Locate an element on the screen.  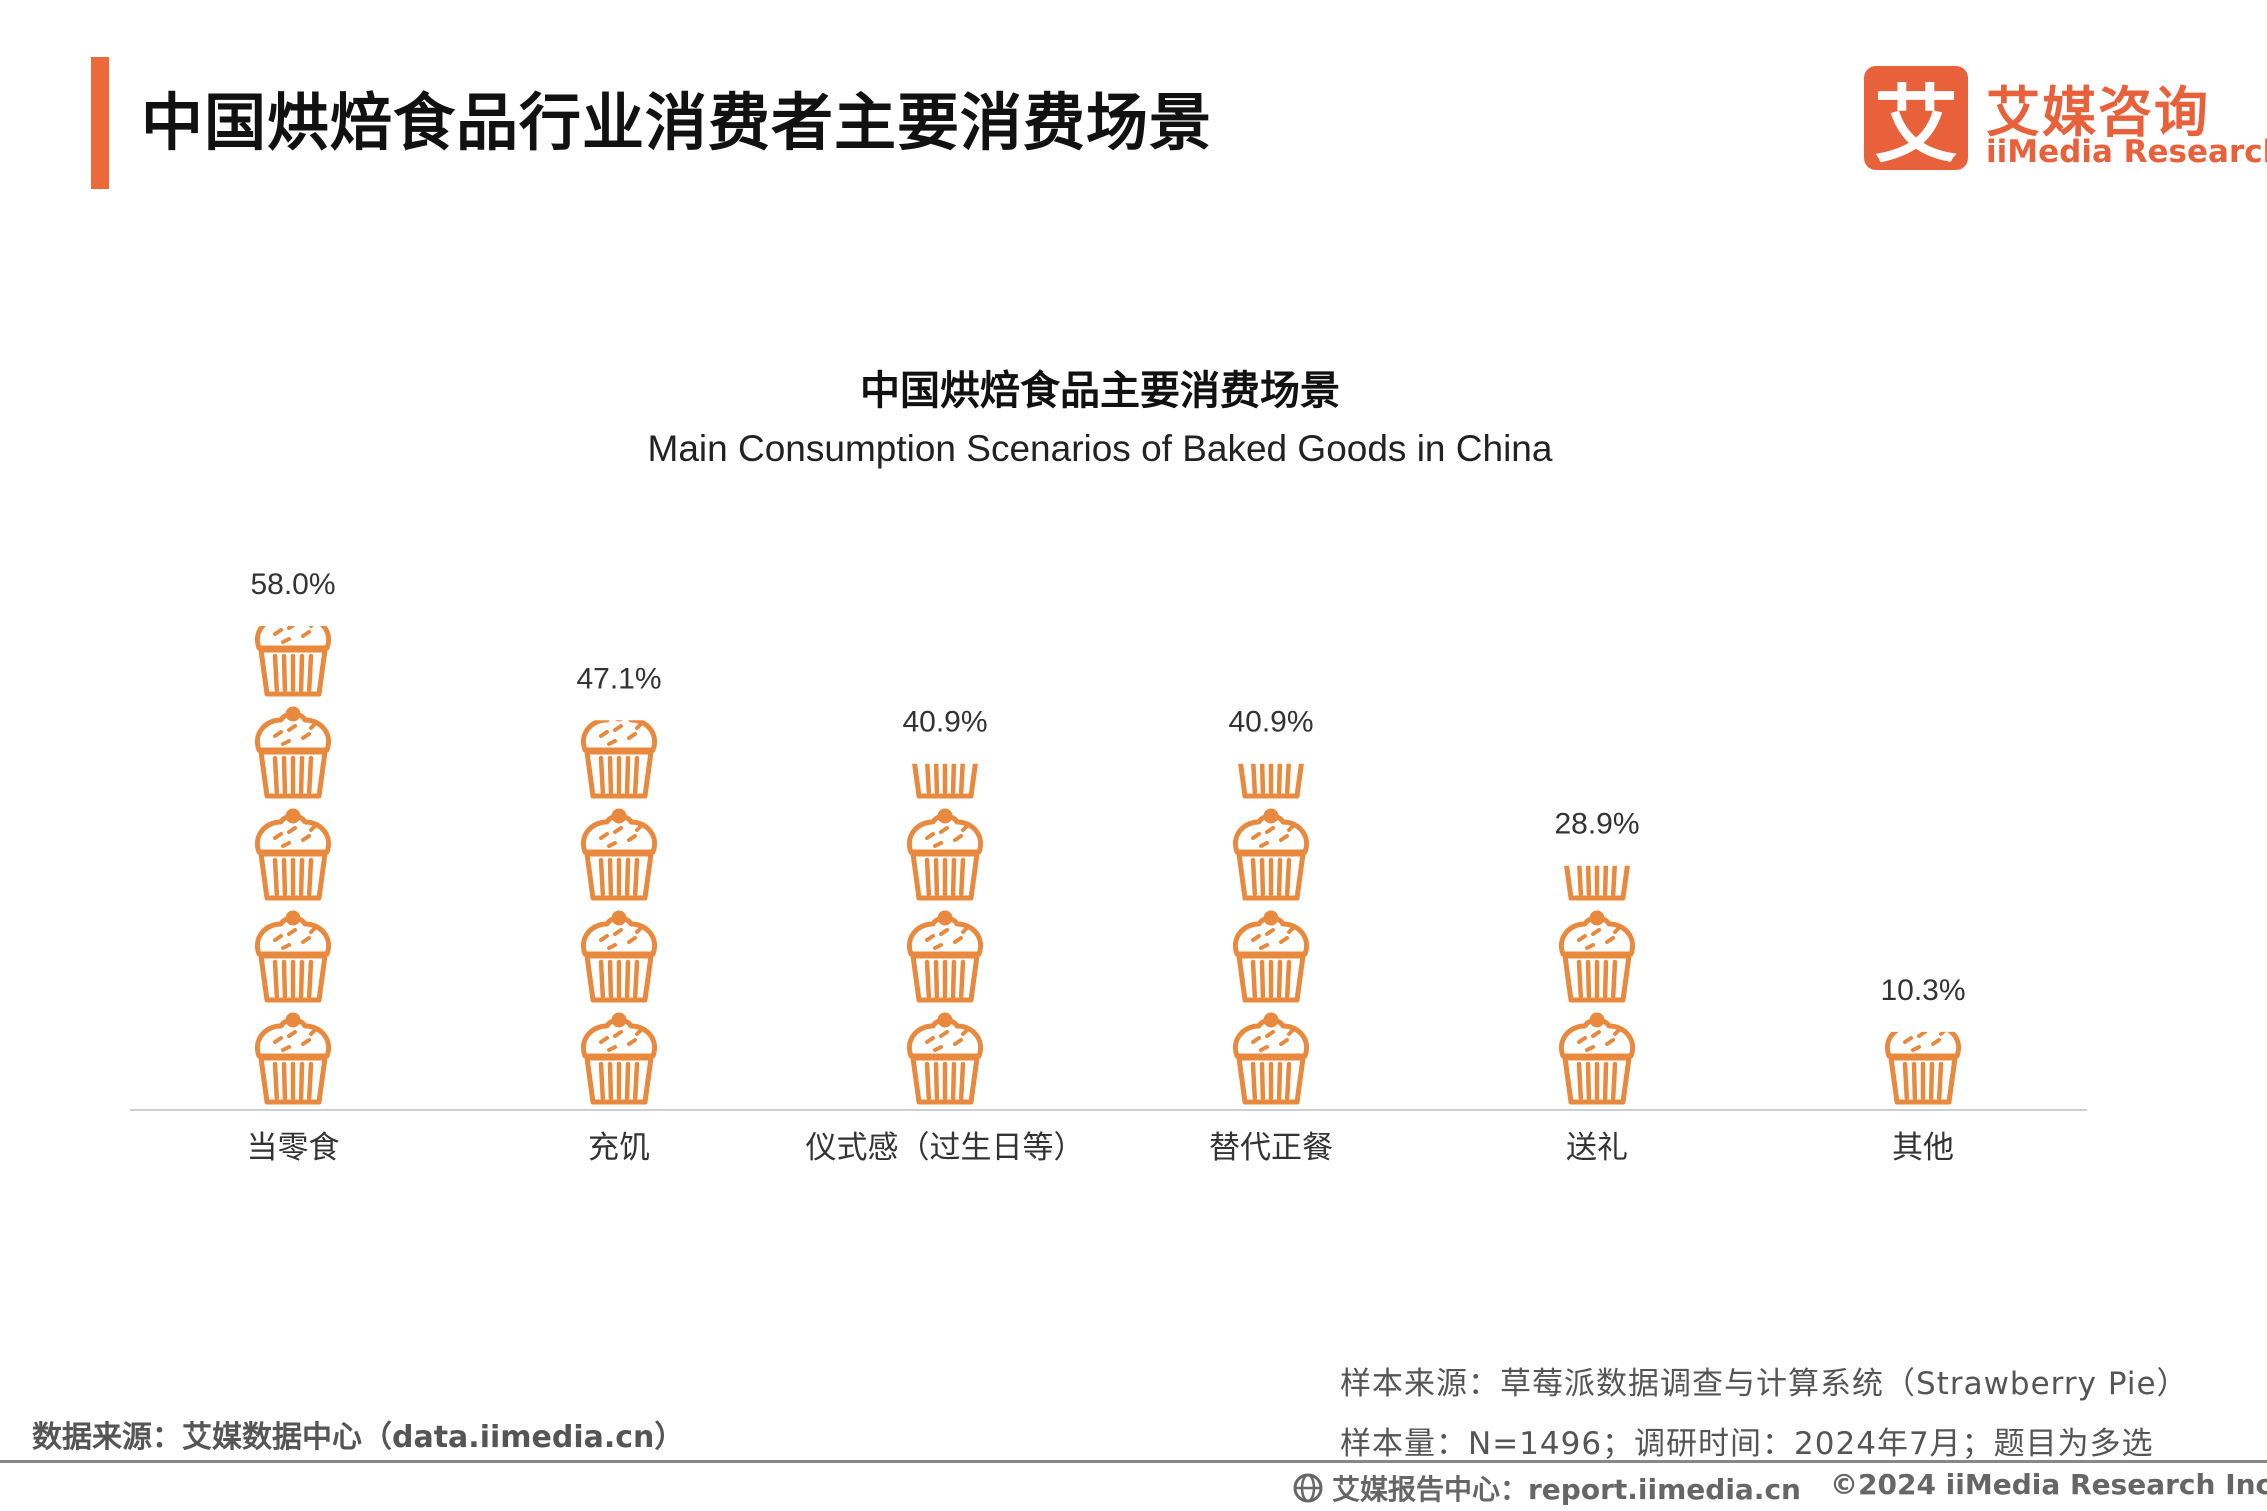
logo-mark: 艾 is located at coordinates (1916, 120).